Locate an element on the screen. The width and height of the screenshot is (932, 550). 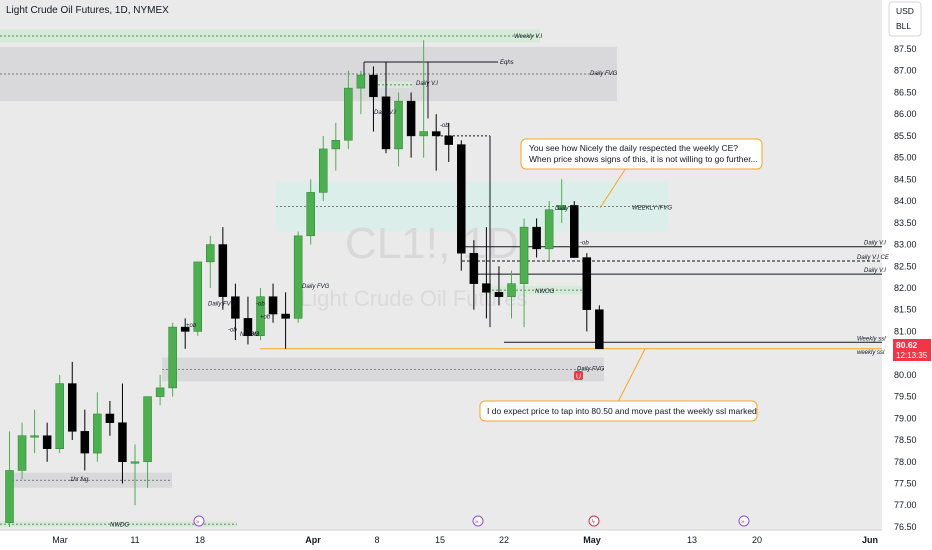
event-icon-4: » is located at coordinates (744, 521).